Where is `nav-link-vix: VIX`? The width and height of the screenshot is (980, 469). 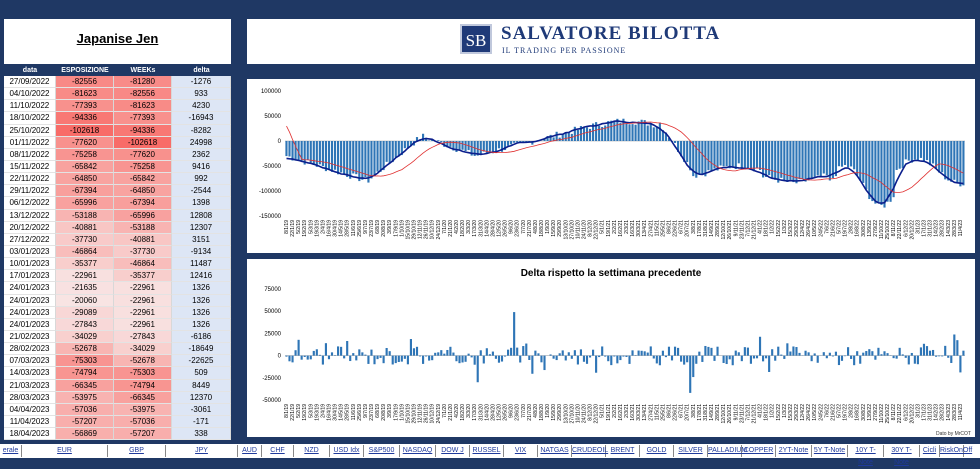
nav-link-vix: VIX is located at coordinates (521, 451).